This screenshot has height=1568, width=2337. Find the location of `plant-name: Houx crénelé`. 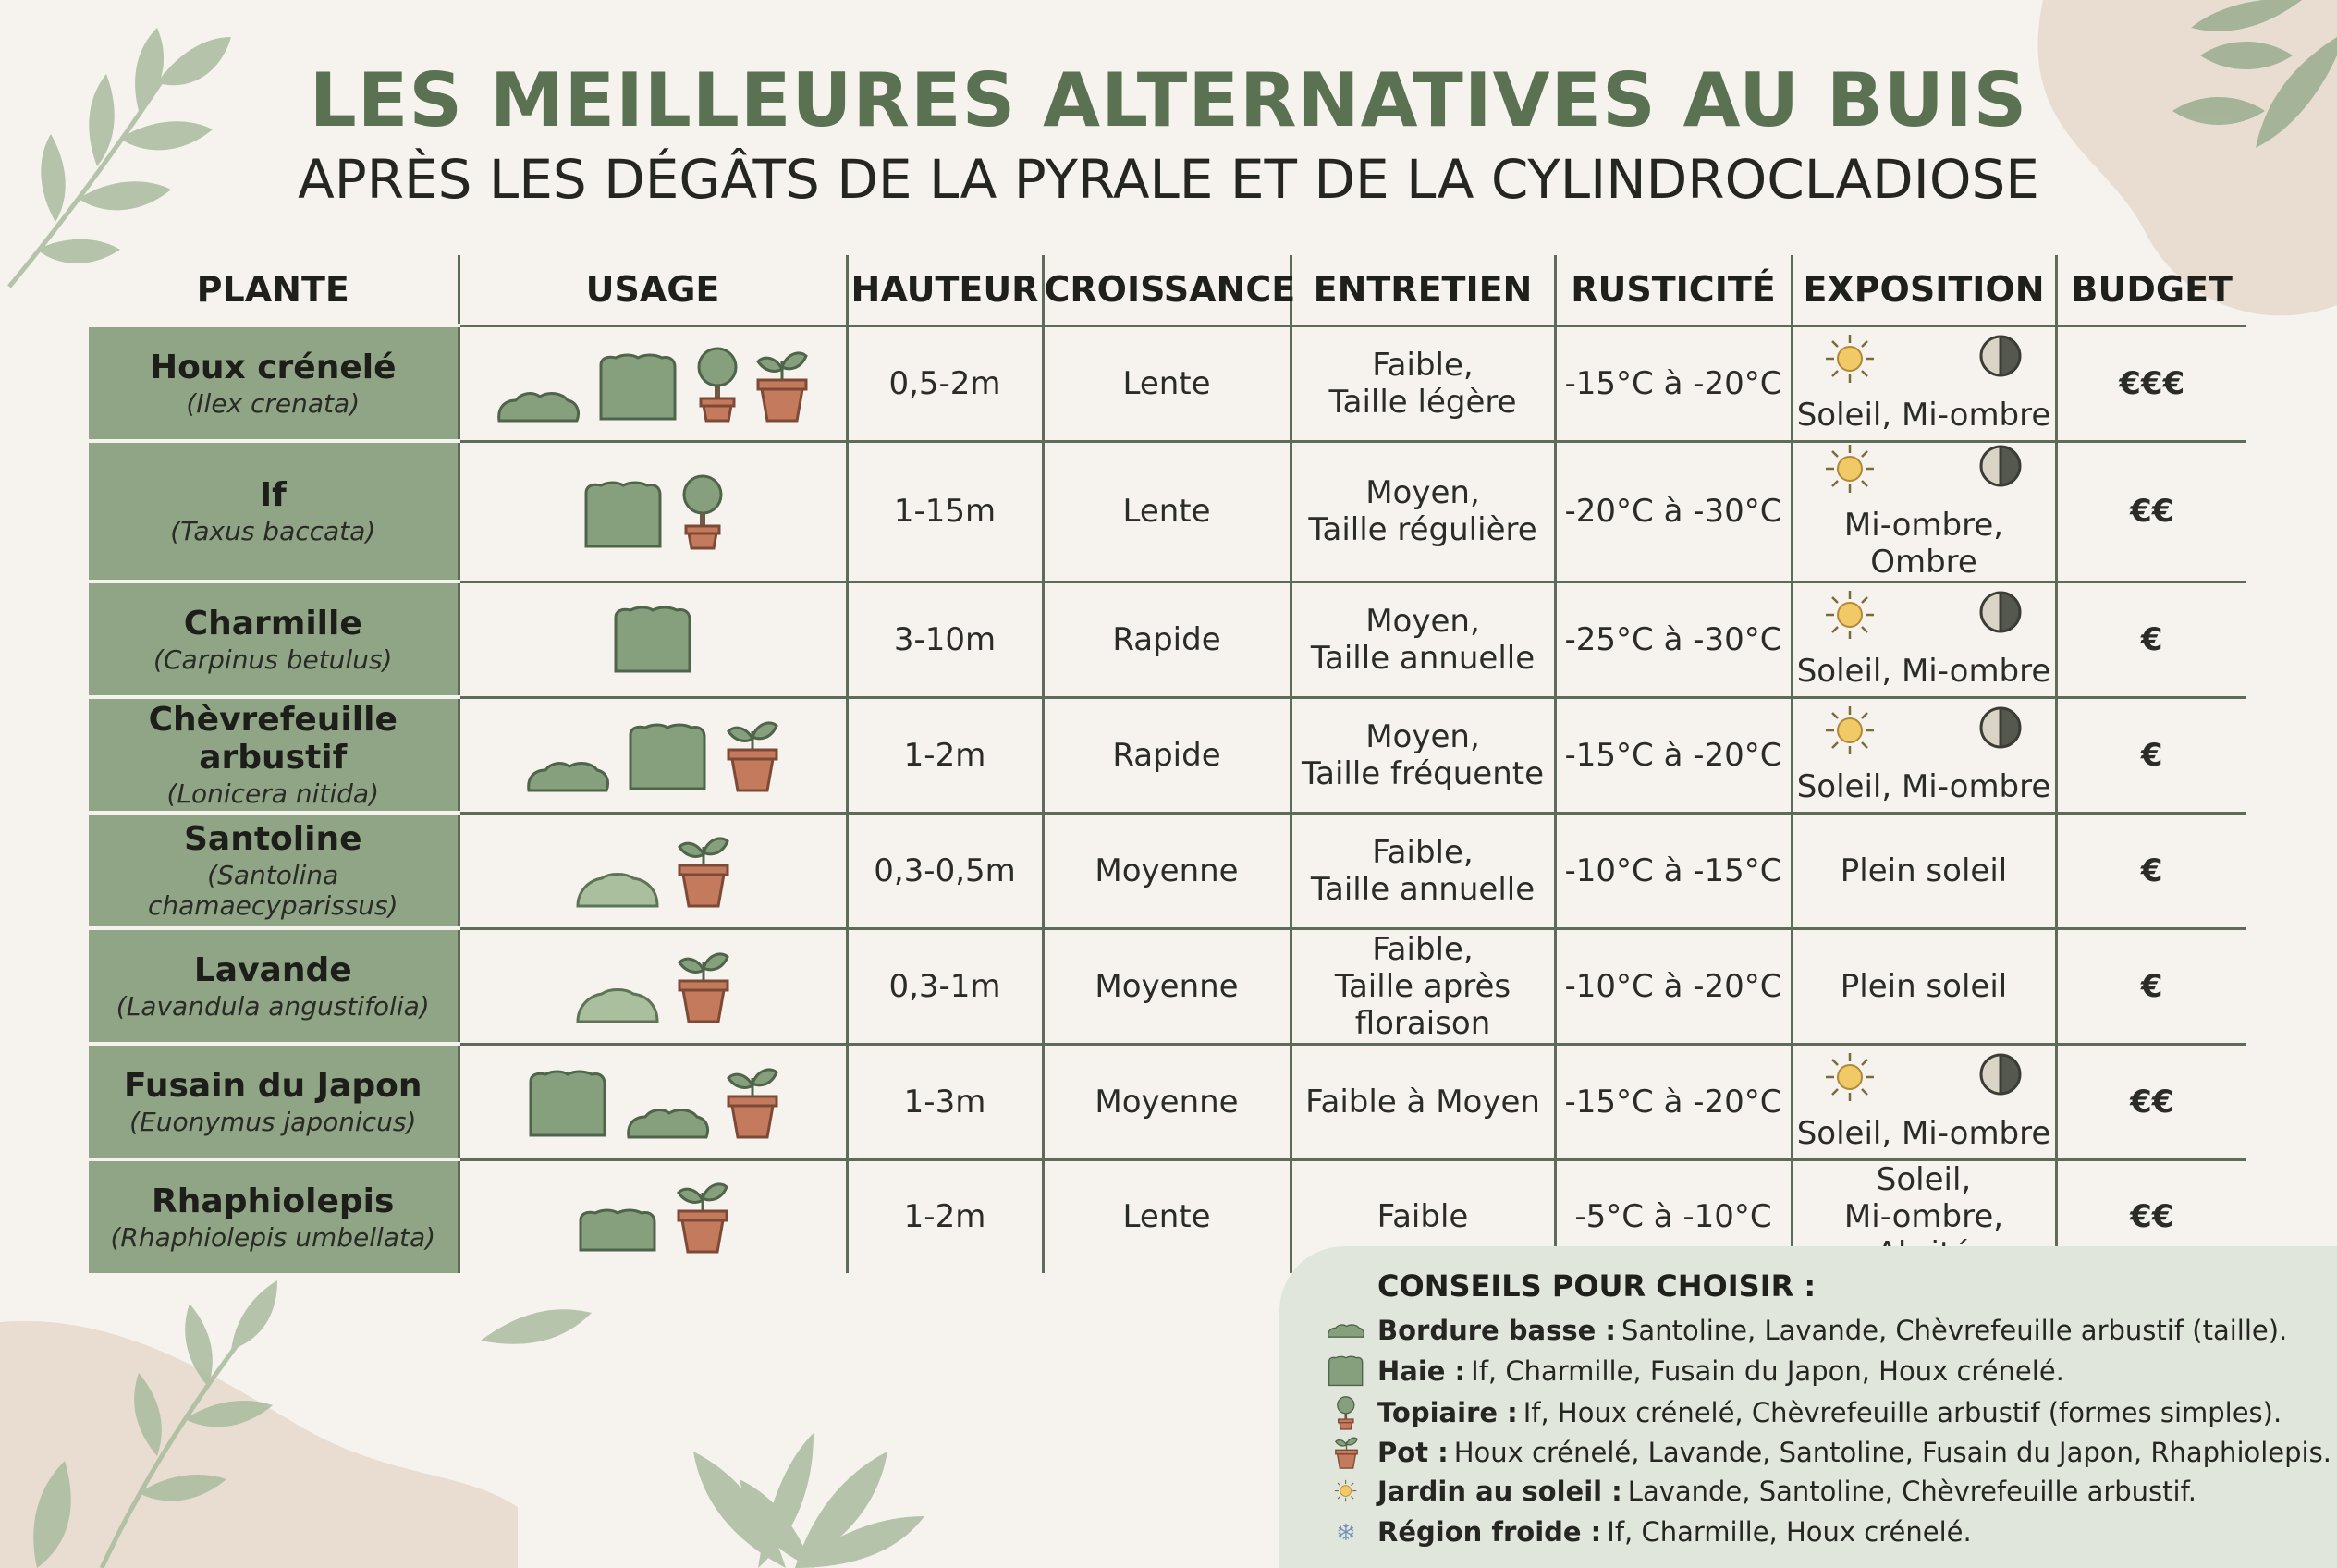

plant-name: Houx crénelé is located at coordinates (273, 367).